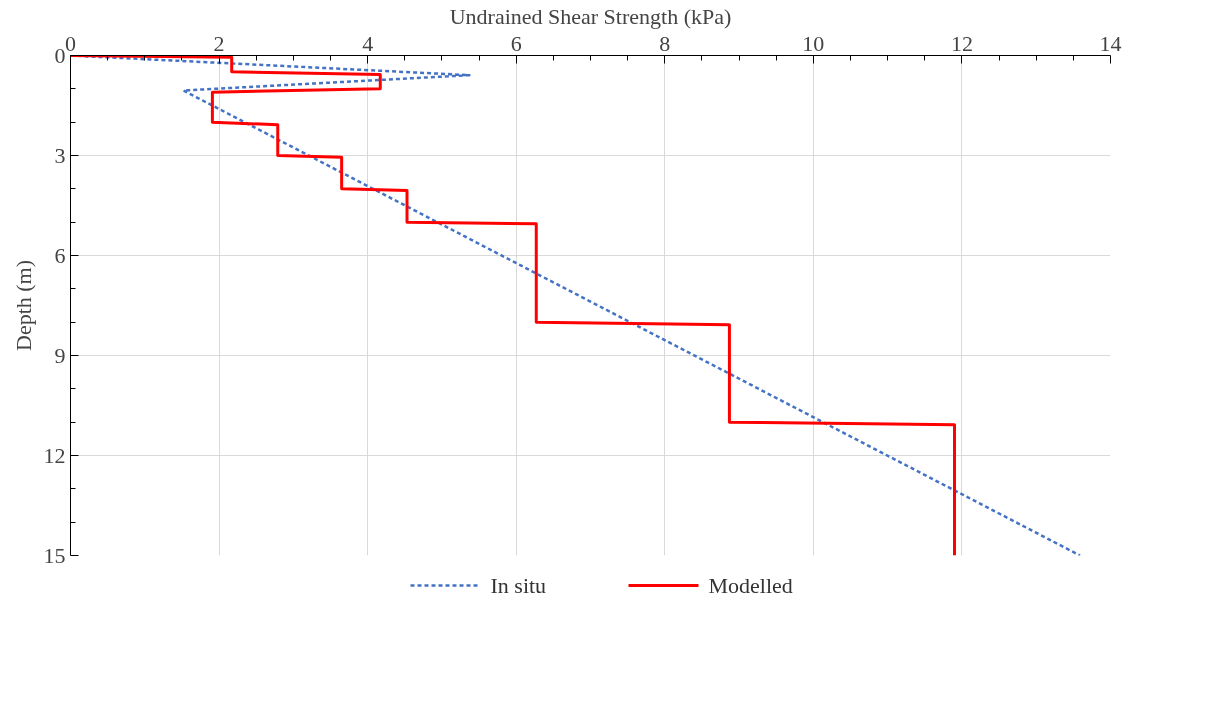 Image resolution: width=1218 pixels, height=713 pixels. I want to click on x-tick-label: 10, so click(813, 43).